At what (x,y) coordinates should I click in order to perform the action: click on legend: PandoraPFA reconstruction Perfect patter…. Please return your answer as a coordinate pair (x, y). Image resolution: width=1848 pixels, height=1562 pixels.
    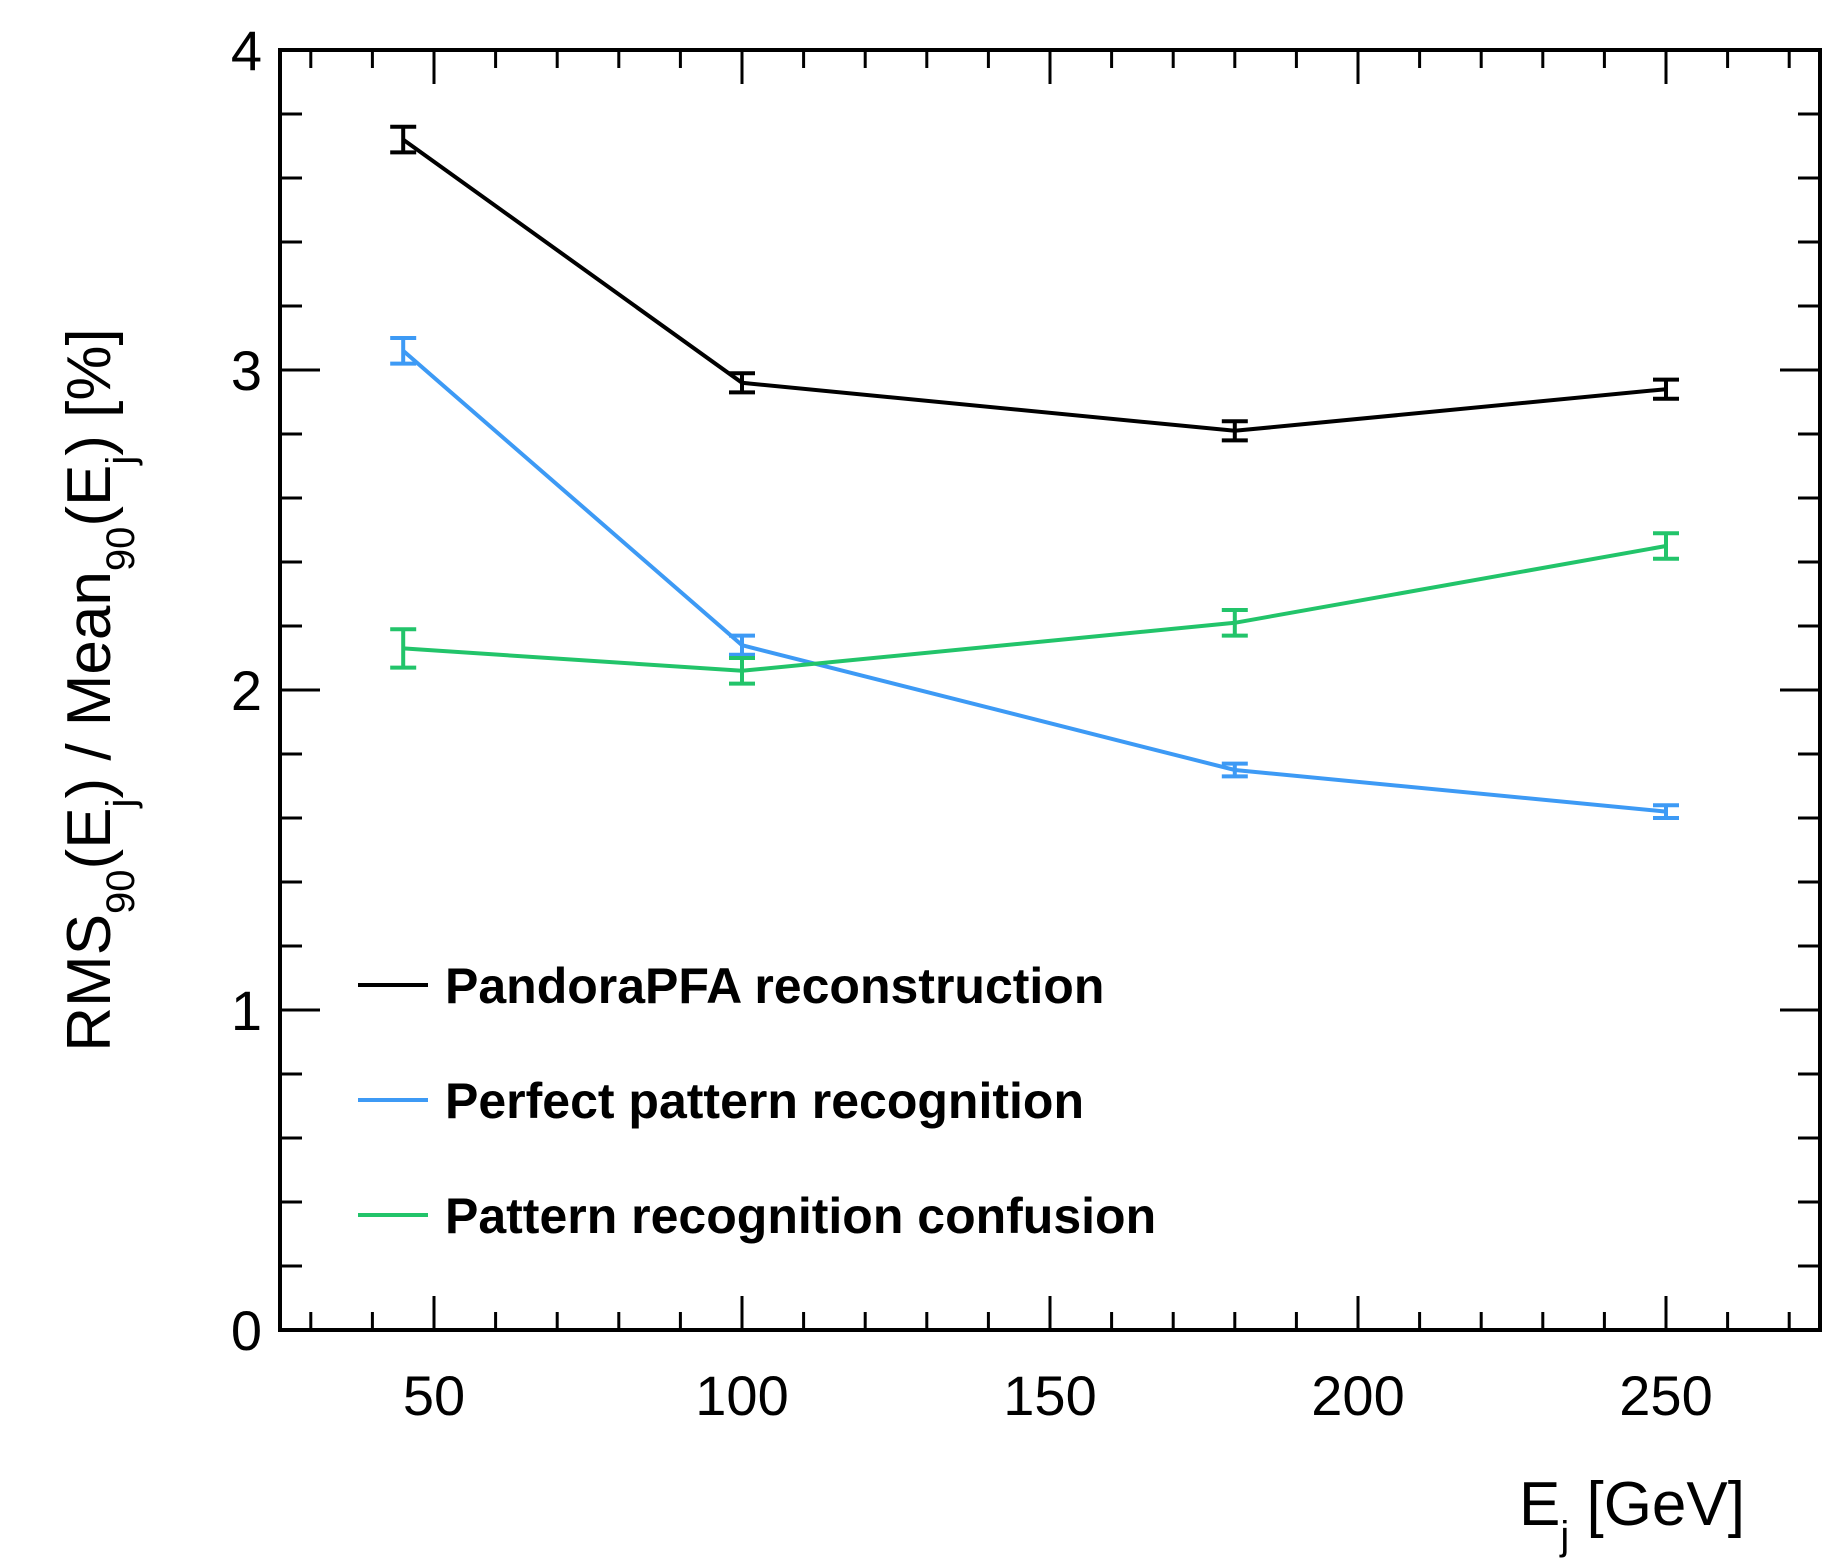
    Looking at the image, I should click on (757, 1101).